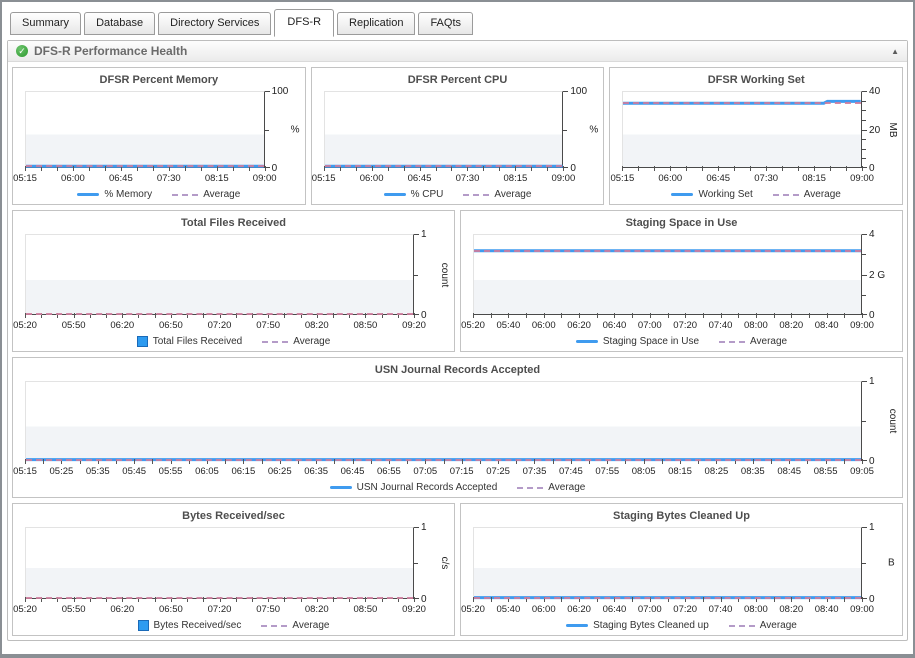 The width and height of the screenshot is (915, 658). Describe the element at coordinates (670, 178) in the screenshot. I see `x-tick-label: 06:00` at that location.